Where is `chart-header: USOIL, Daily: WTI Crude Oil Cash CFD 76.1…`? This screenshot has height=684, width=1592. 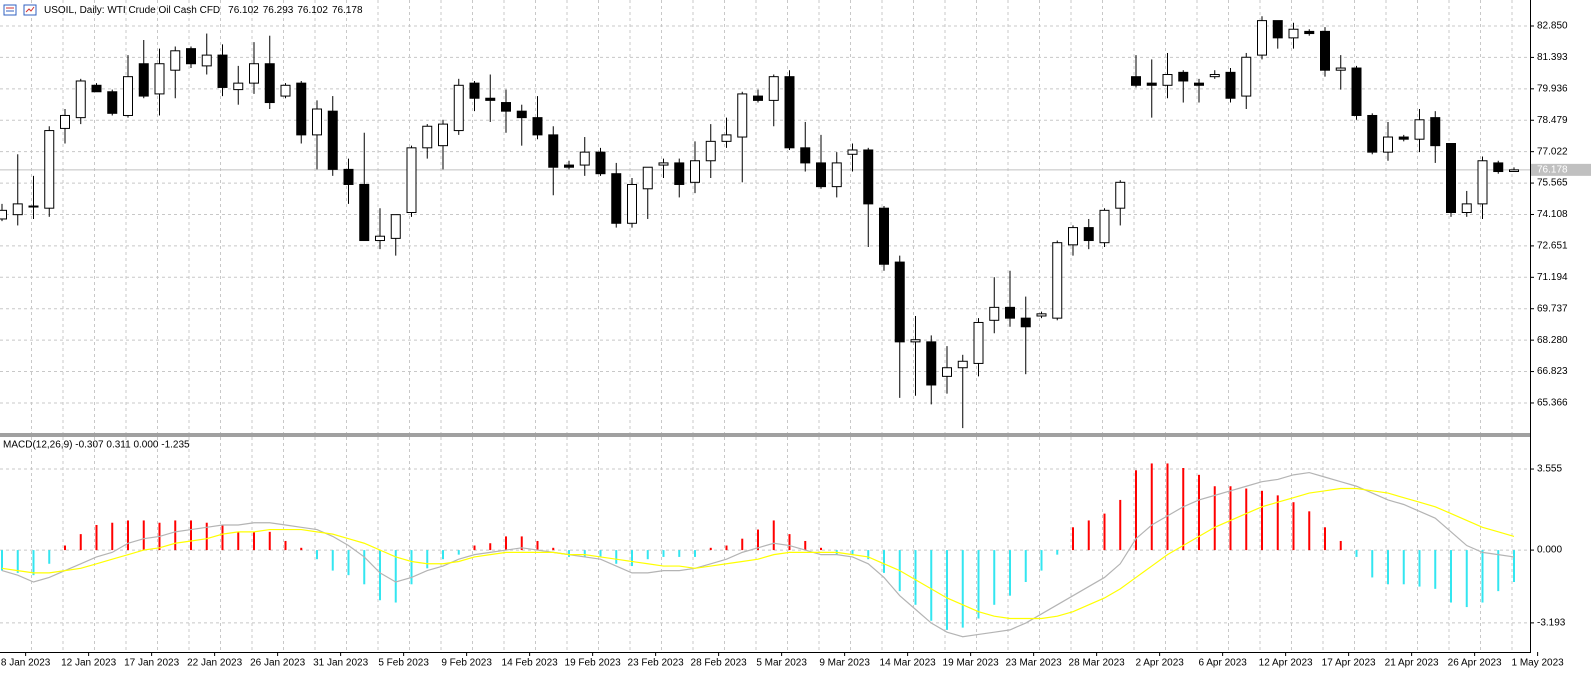
chart-header: USOIL, Daily: WTI Crude Oil Cash CFD 76.1… is located at coordinates (203, 10).